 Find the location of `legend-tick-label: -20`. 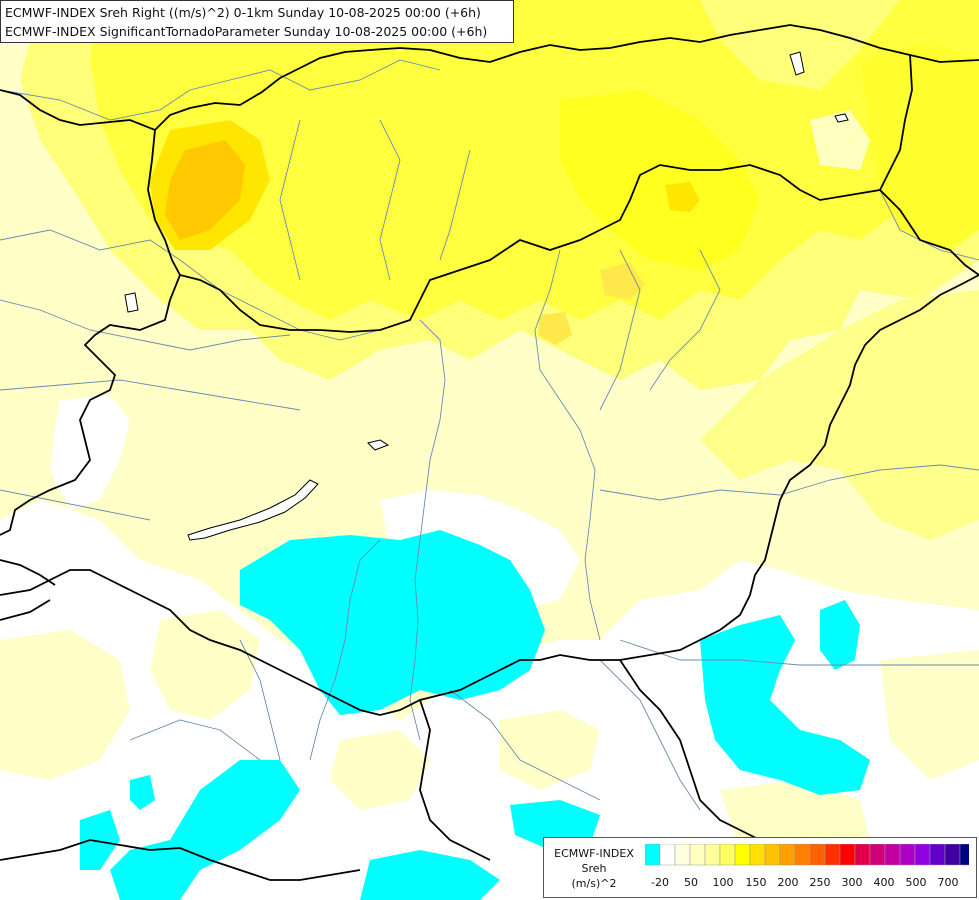

legend-tick-label: -20 is located at coordinates (660, 882).